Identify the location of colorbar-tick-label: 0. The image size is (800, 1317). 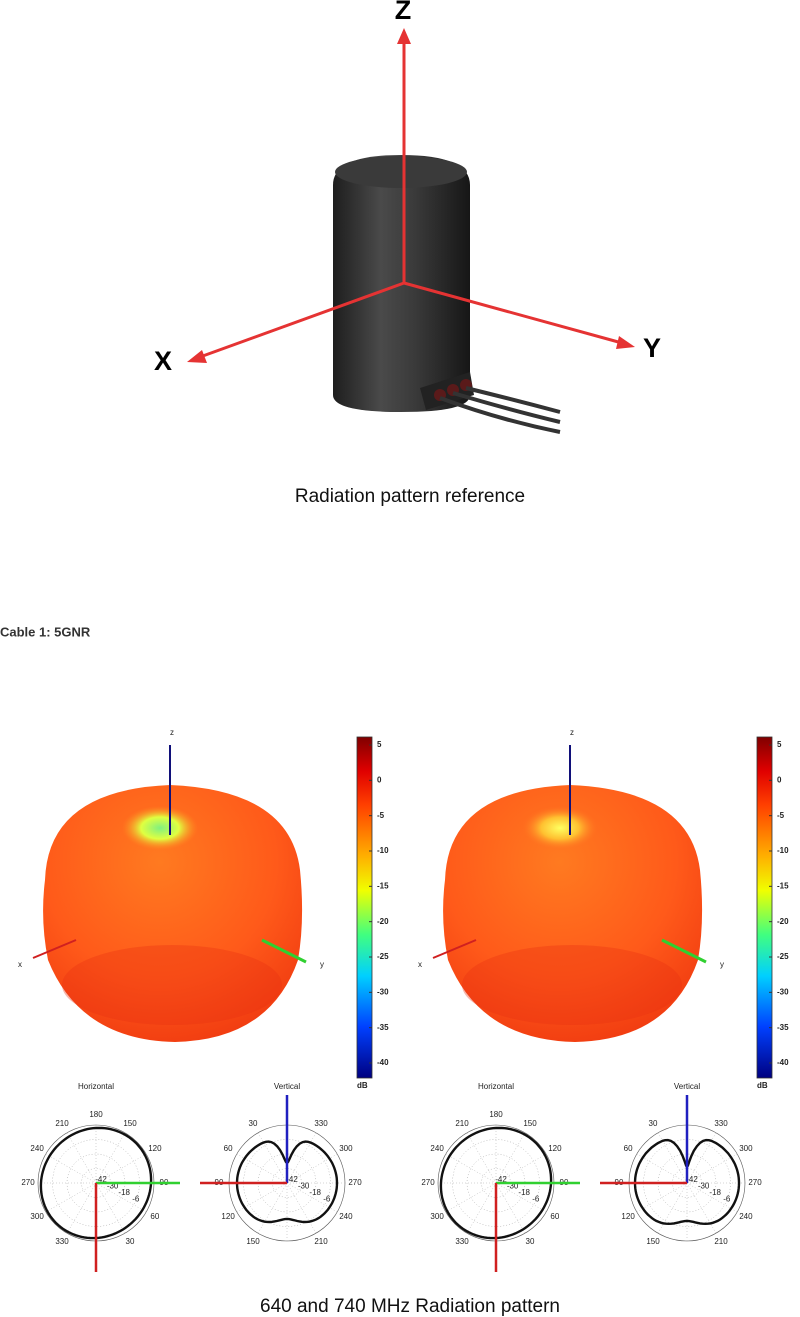
(779, 779).